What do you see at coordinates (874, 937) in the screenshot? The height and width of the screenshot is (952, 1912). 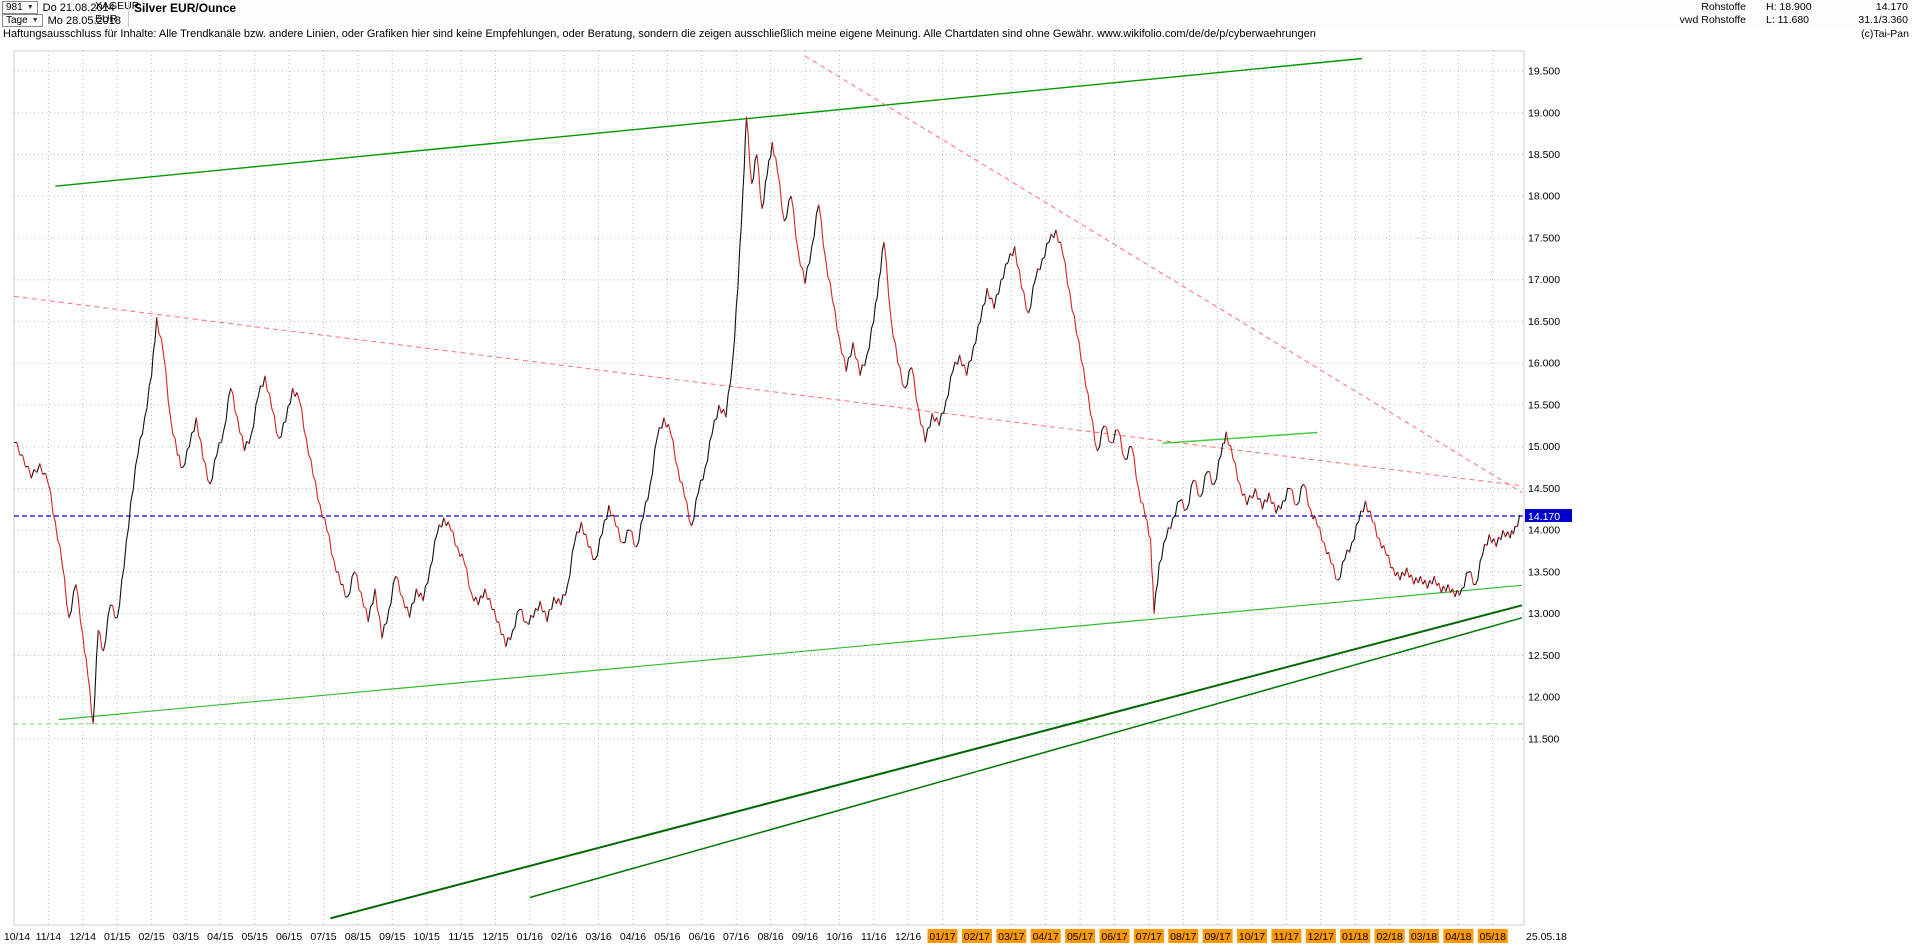 I see `svg-text: 11/16` at bounding box center [874, 937].